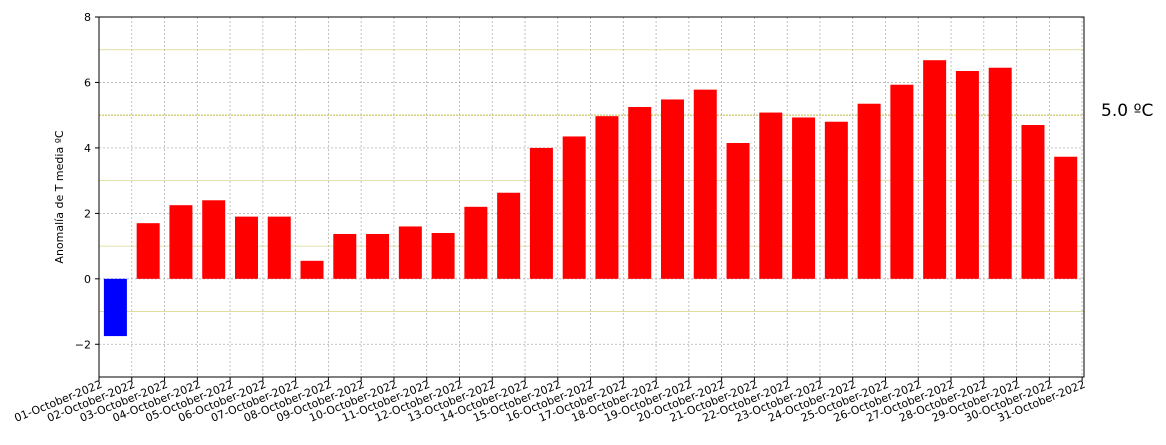 This screenshot has height=445, width=1166. I want to click on bar-30-October-2022, so click(1066, 217).